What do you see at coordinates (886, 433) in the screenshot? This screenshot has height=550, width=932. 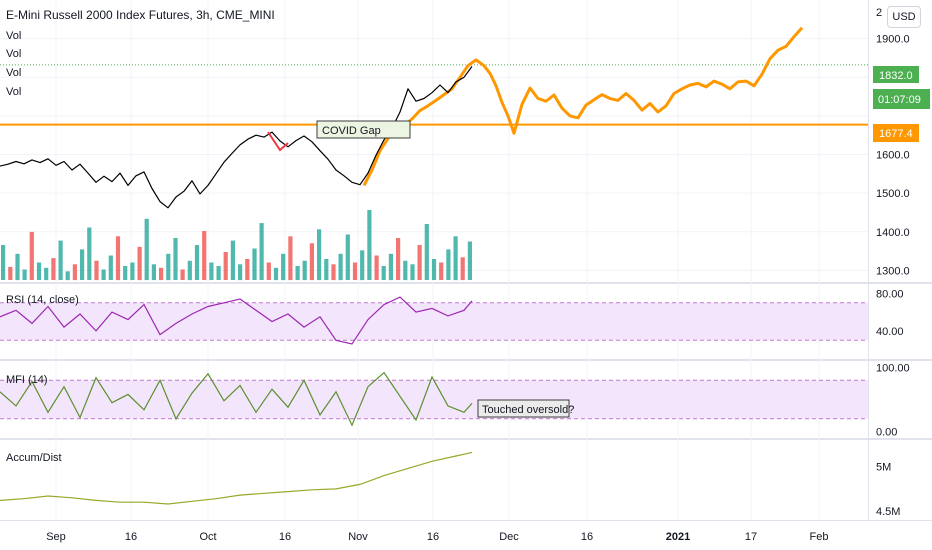 I see `mfi-tick-label: 0.00` at bounding box center [886, 433].